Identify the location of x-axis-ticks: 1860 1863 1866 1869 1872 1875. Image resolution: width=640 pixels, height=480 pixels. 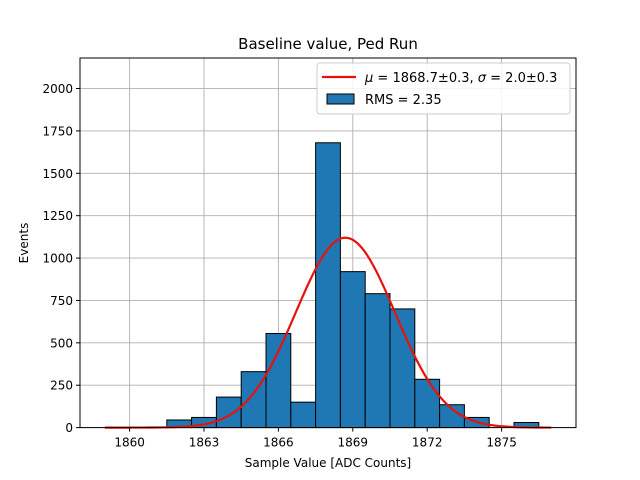
(315, 438).